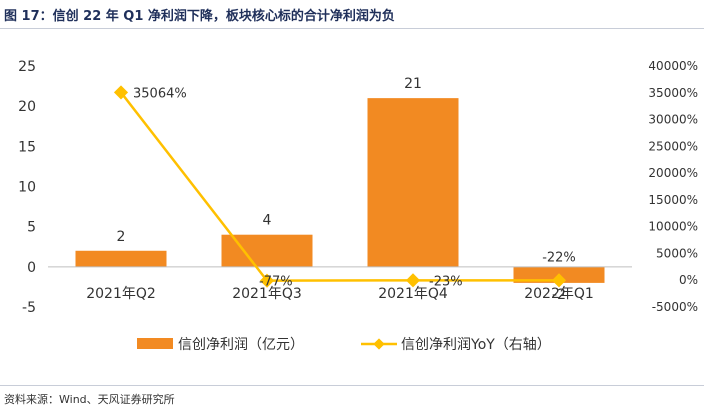 The image size is (704, 412). I want to click on bar-value-label: -2, so click(559, 295).